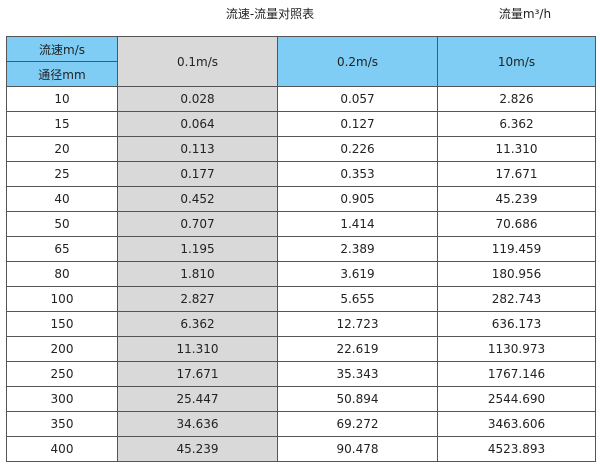 The image size is (600, 466). Describe the element at coordinates (516, 99) in the screenshot. I see `flow-cell: 2.826` at that location.